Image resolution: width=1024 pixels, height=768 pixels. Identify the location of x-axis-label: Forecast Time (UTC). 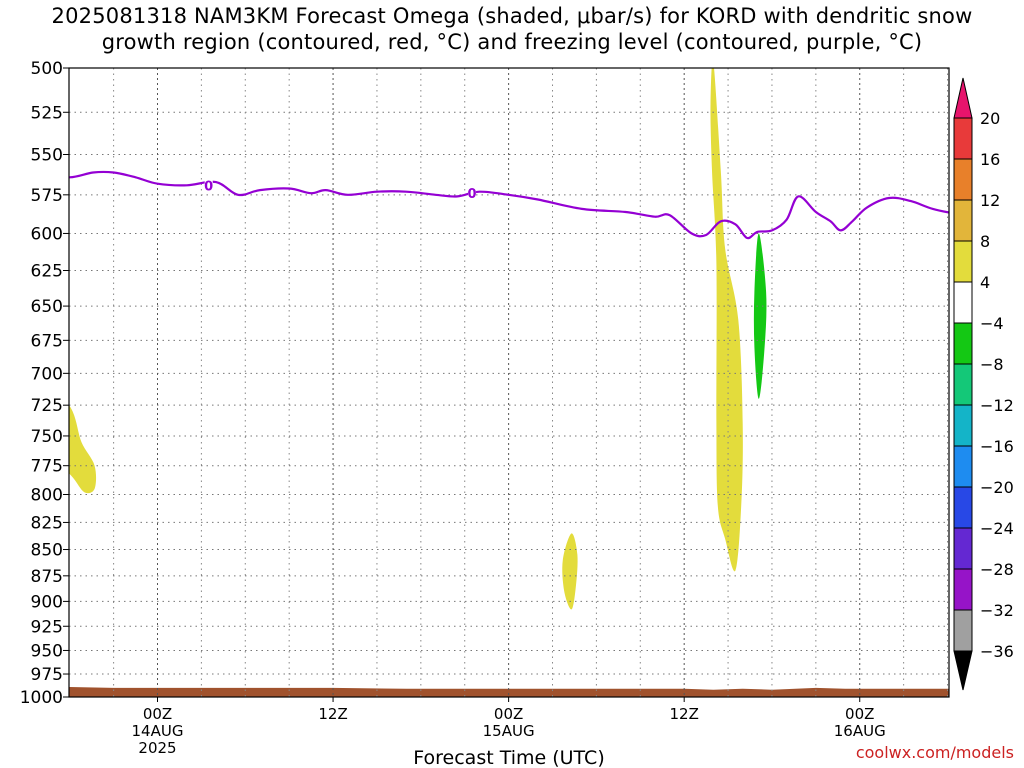
(508, 757).